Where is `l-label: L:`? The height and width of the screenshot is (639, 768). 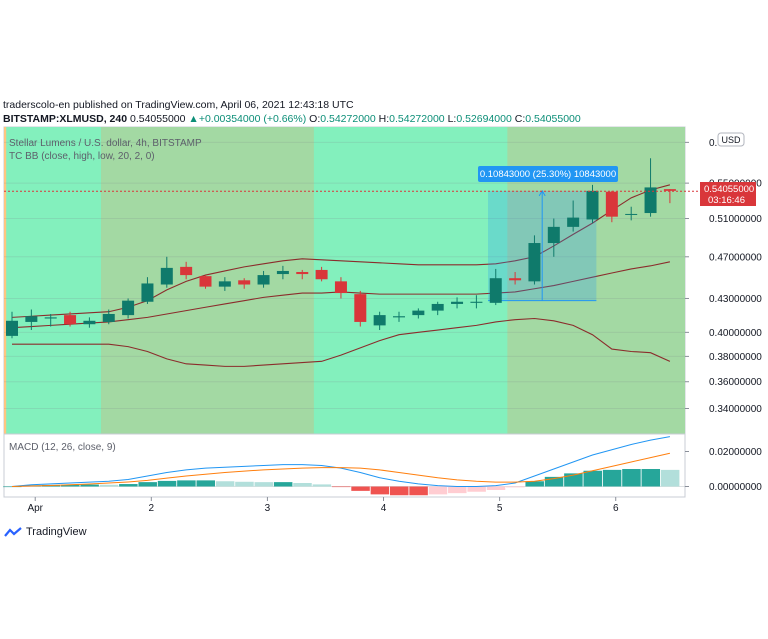
l-label: L: is located at coordinates (452, 119).